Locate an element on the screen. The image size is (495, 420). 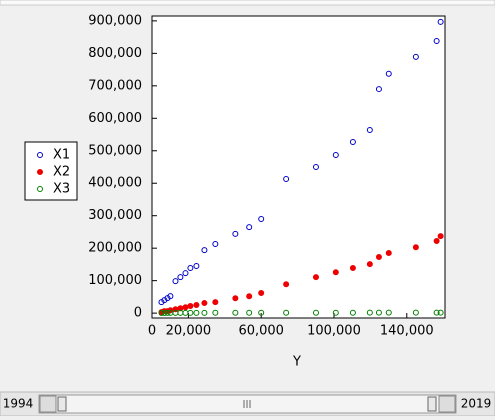
y-tick-label: 900,000 is located at coordinates (115, 20).